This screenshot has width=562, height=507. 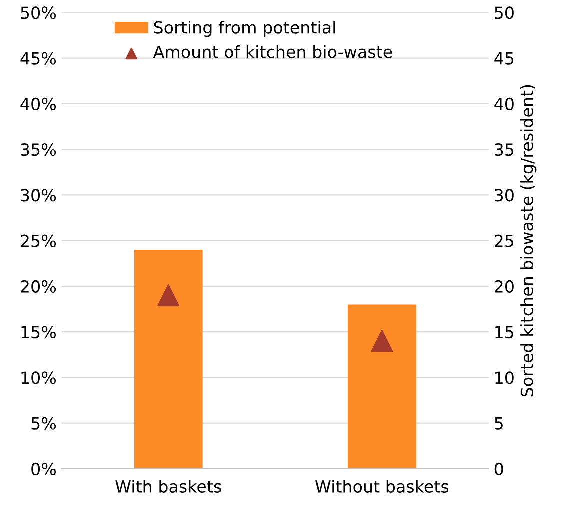 I want to click on y-tick-label: 10%, so click(x=39, y=378).